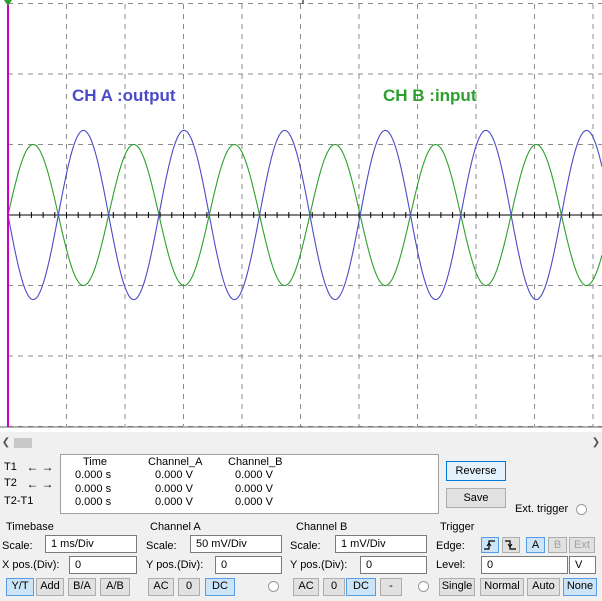 The height and width of the screenshot is (601, 602). I want to click on scroll-thumb, so click(23, 443).